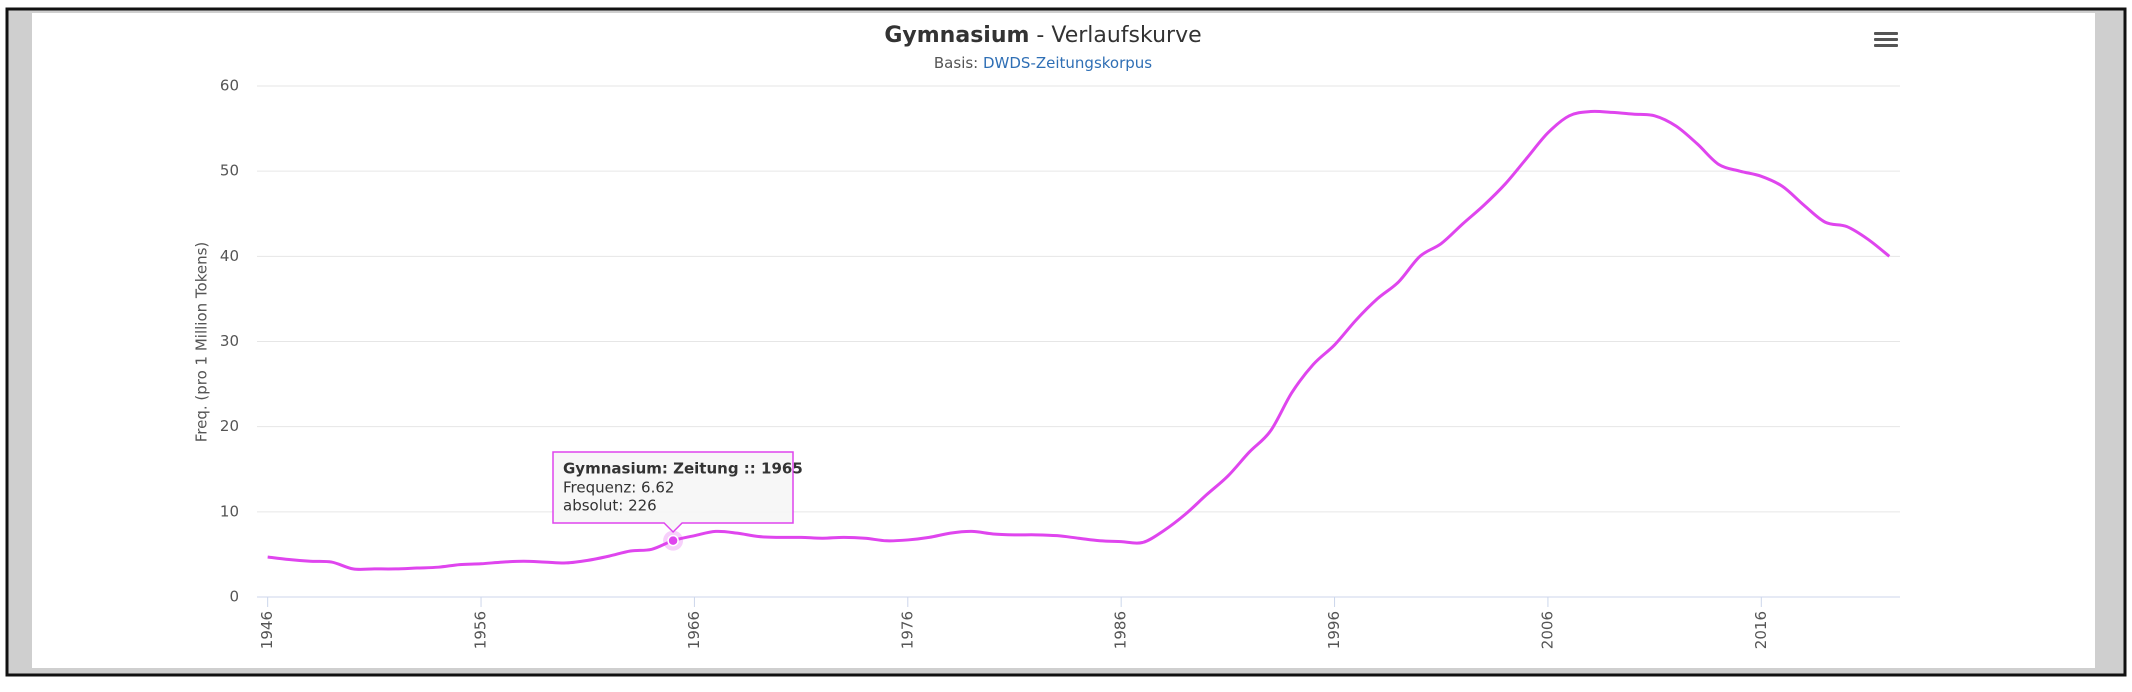 Image resolution: width=2132 pixels, height=692 pixels. Describe the element at coordinates (907, 630) in the screenshot. I see `x-tick-label: 1976` at that location.